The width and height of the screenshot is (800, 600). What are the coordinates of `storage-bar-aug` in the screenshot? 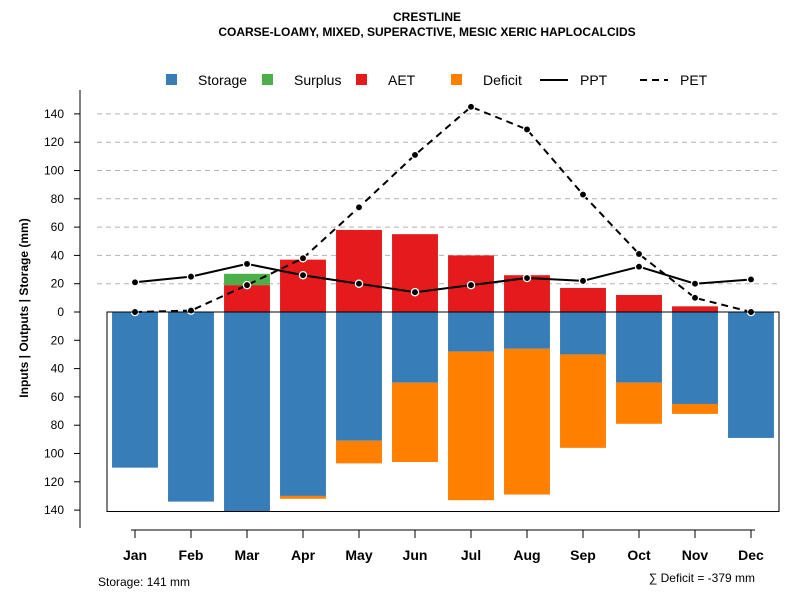 It's located at (527, 330).